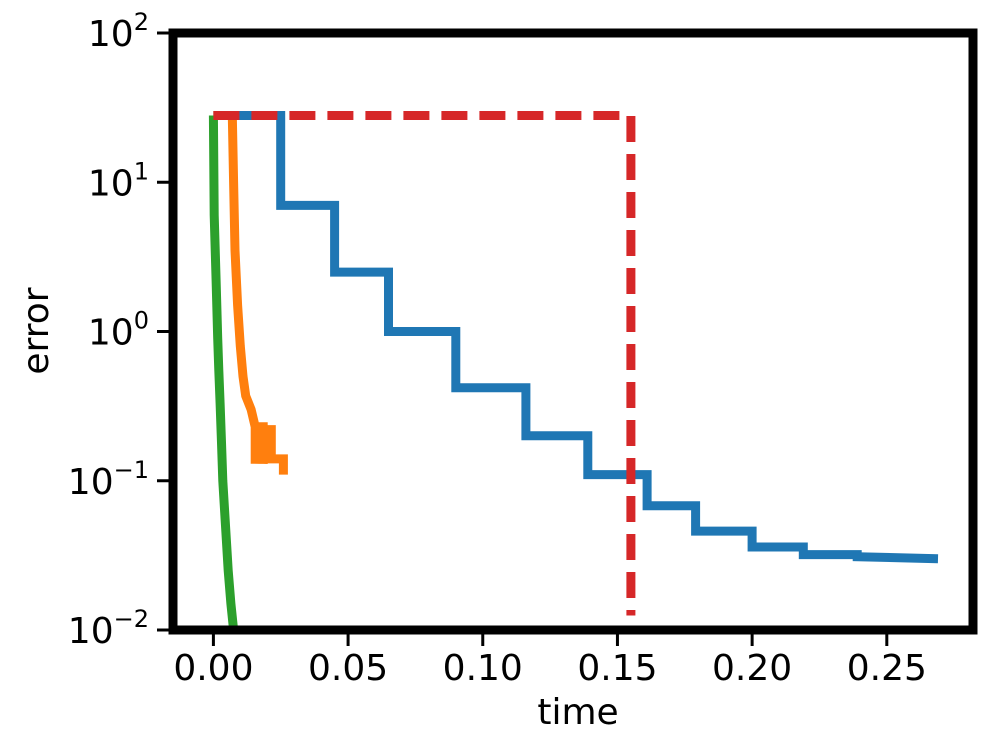 This screenshot has height=750, width=996. I want to click on y-tick-label: 10⁰, so click(118, 330).